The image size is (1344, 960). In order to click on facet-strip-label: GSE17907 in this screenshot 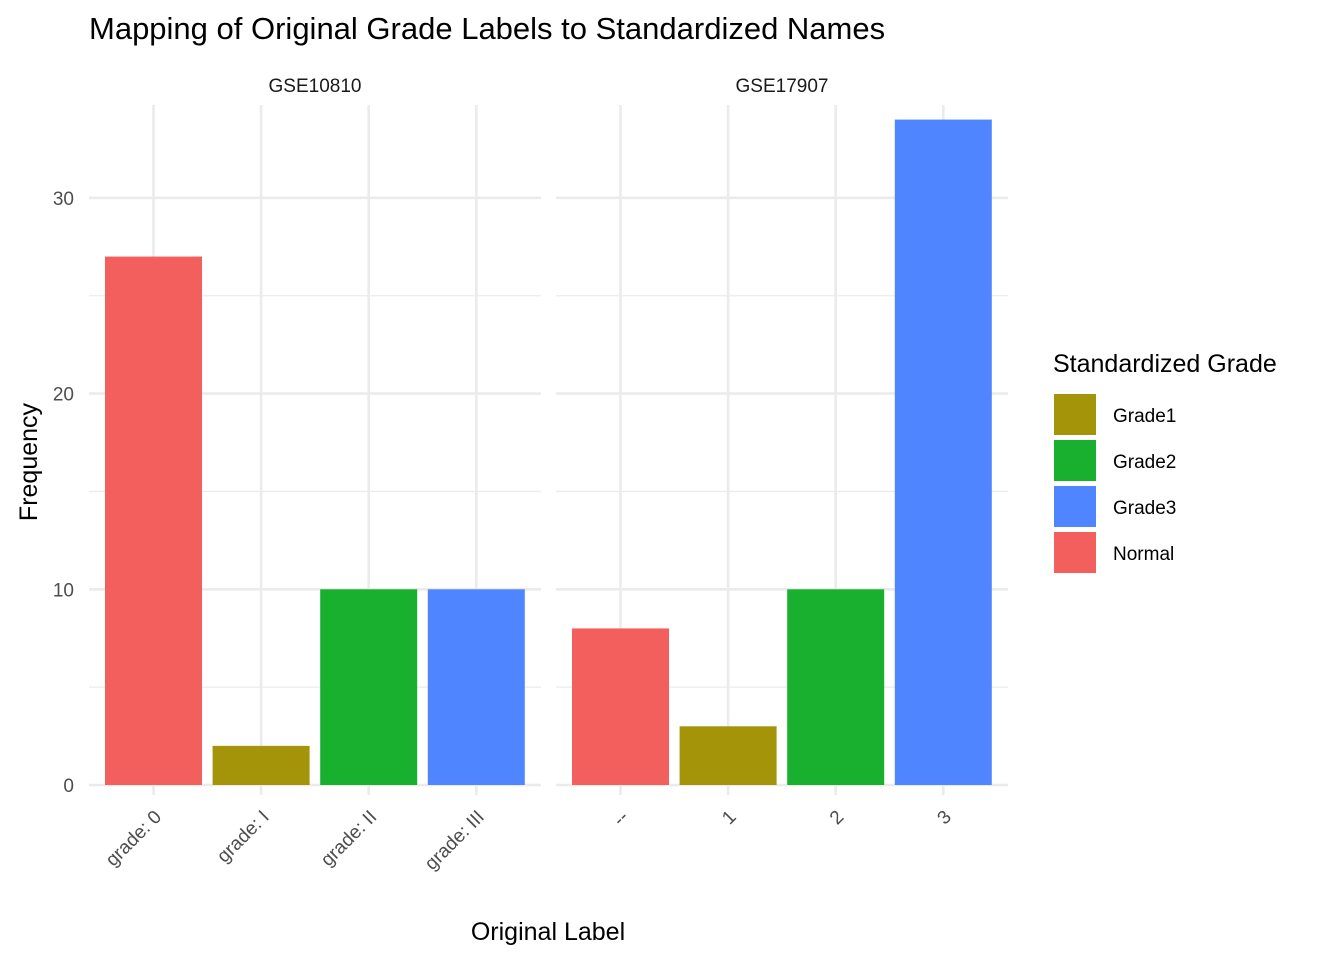, I will do `click(782, 86)`.